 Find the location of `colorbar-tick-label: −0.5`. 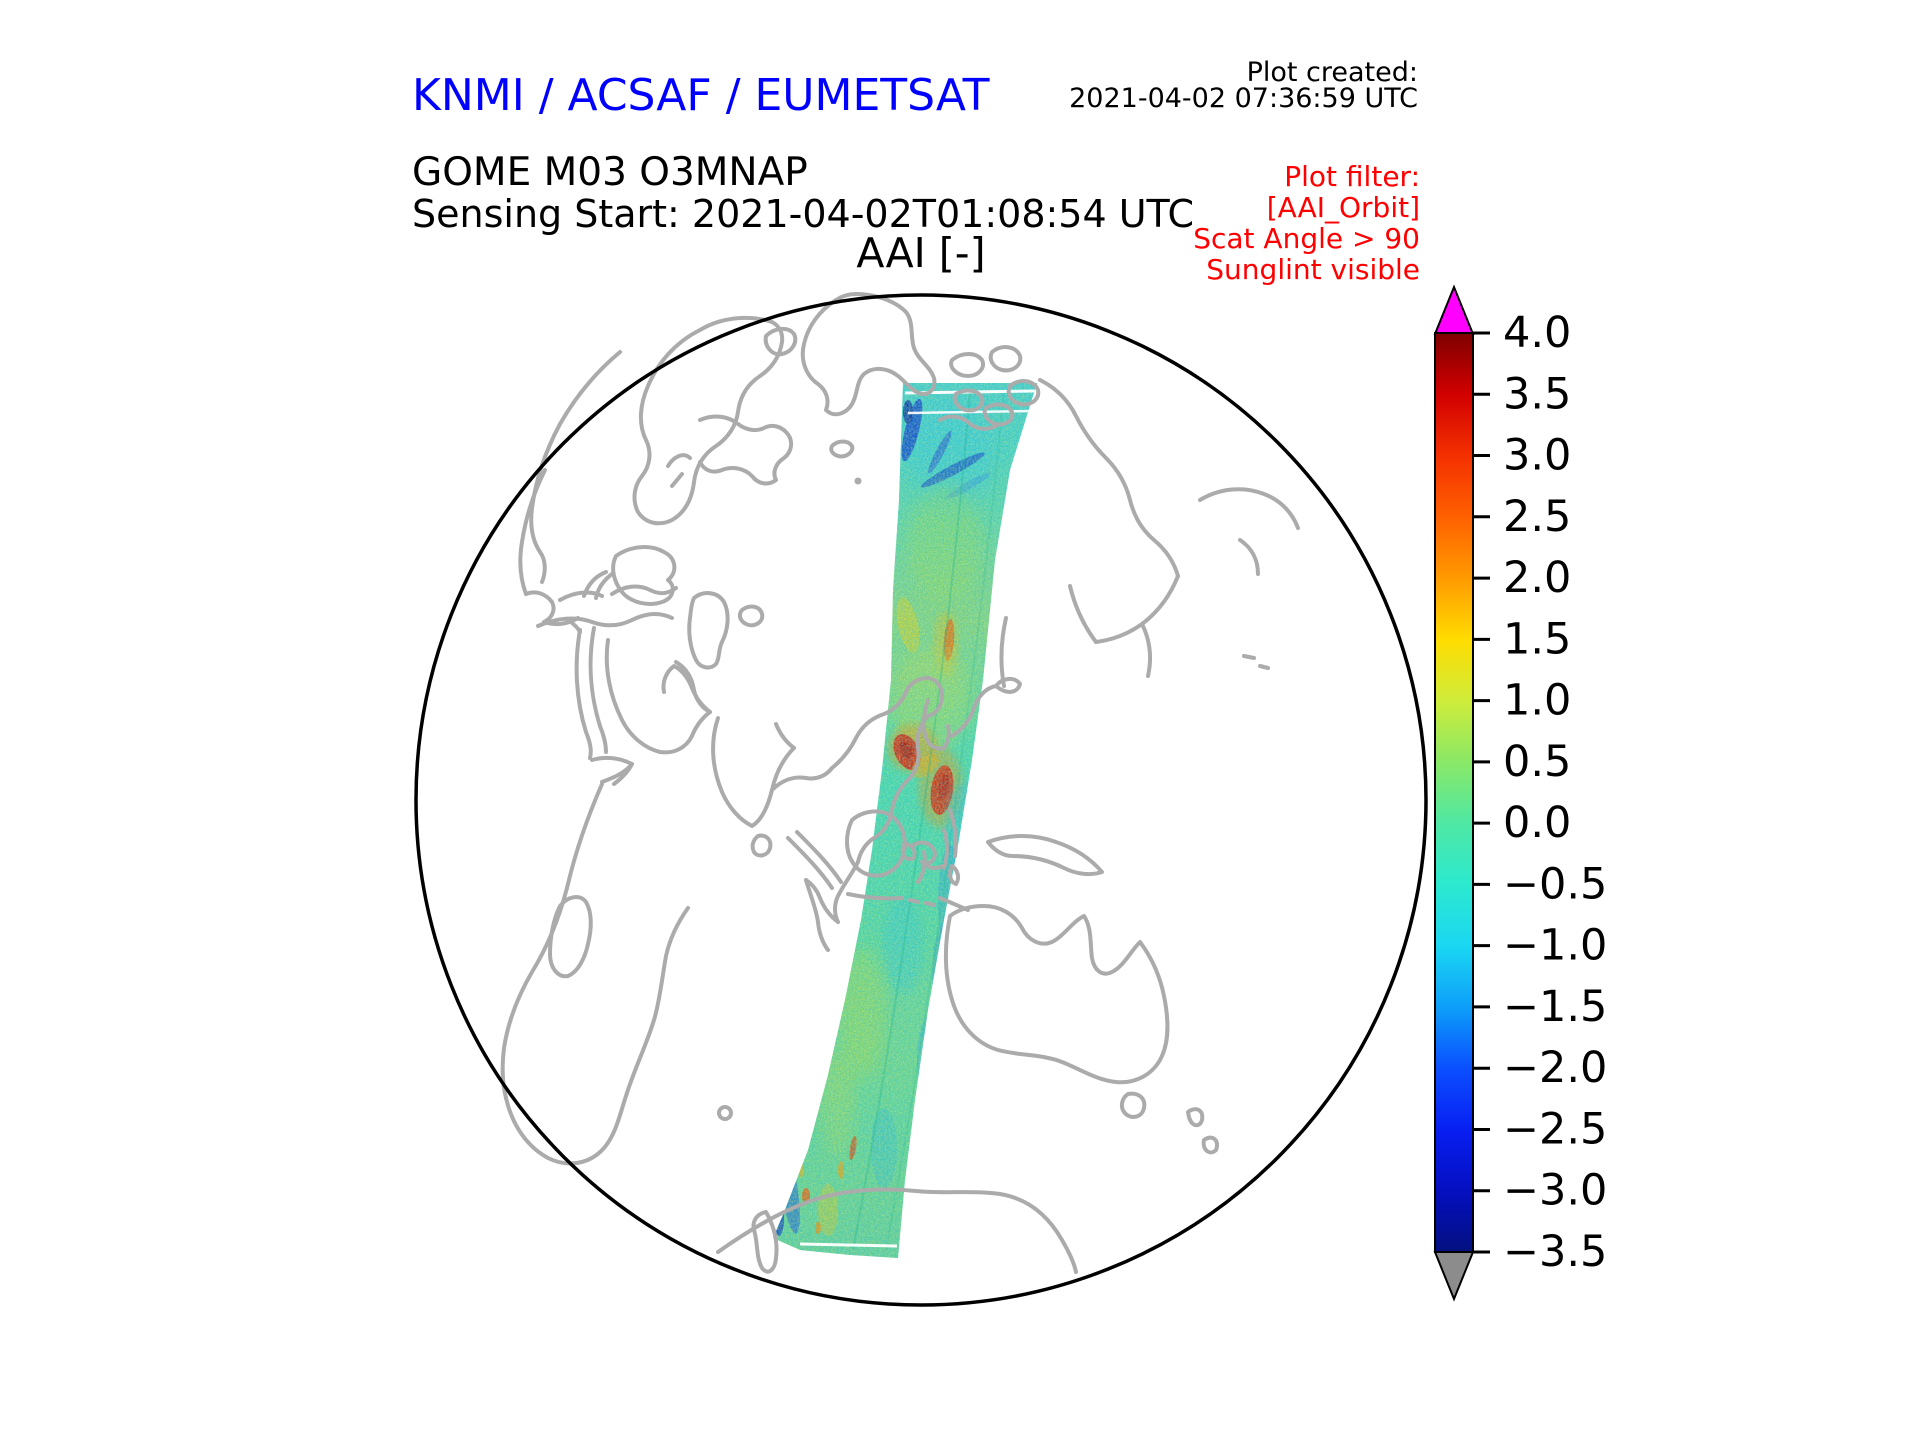

colorbar-tick-label: −0.5 is located at coordinates (1555, 884).